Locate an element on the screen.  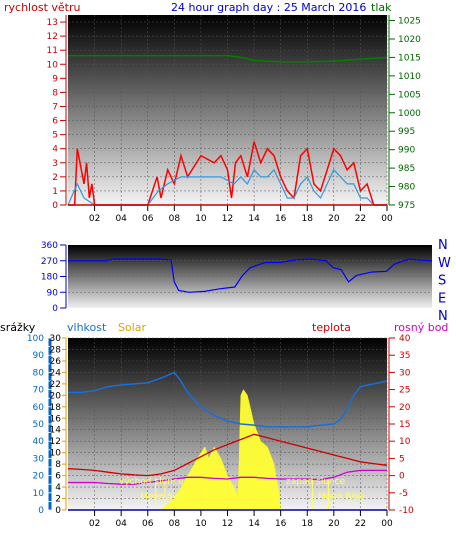
pressure-tick-label: 1000 is located at coordinates (409, 114).